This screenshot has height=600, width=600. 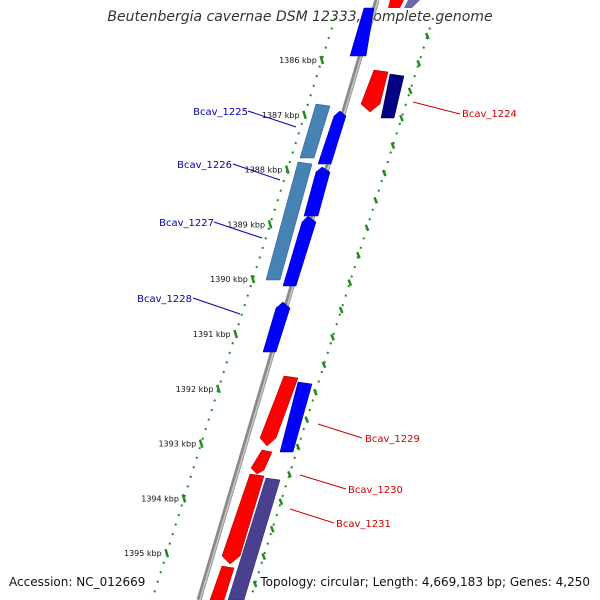 What do you see at coordinates (212, 334) in the screenshot?
I see `scale-label: 1391 kbp` at bounding box center [212, 334].